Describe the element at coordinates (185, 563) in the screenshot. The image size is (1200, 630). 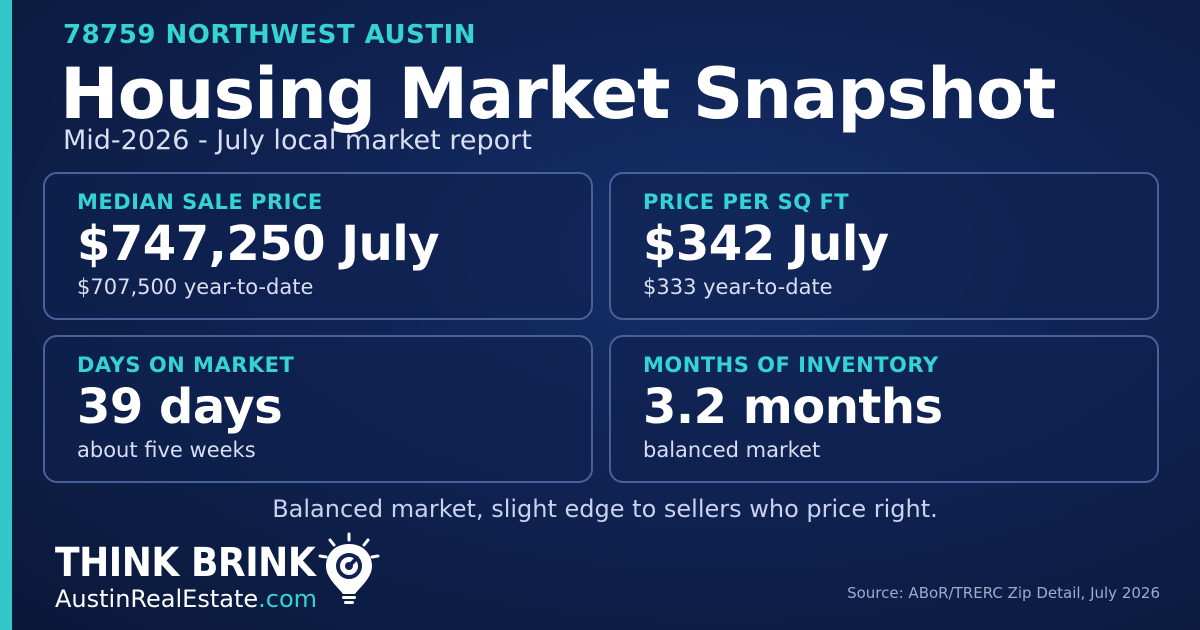
I see `brand-name: THINK BRINK` at that location.